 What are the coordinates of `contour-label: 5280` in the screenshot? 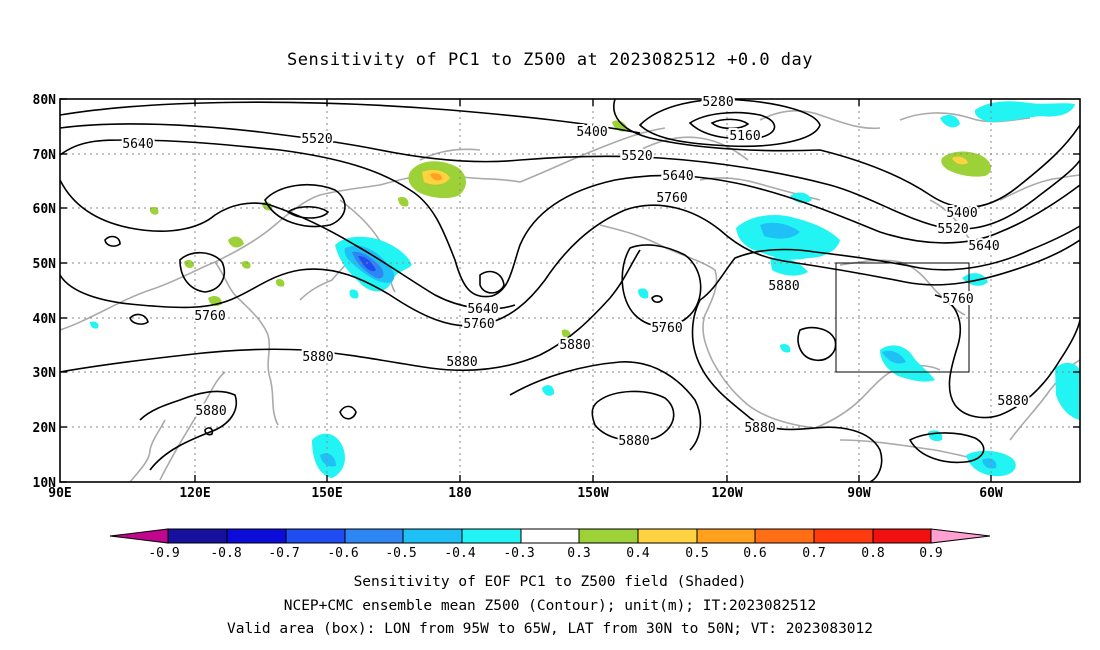 It's located at (717, 102).